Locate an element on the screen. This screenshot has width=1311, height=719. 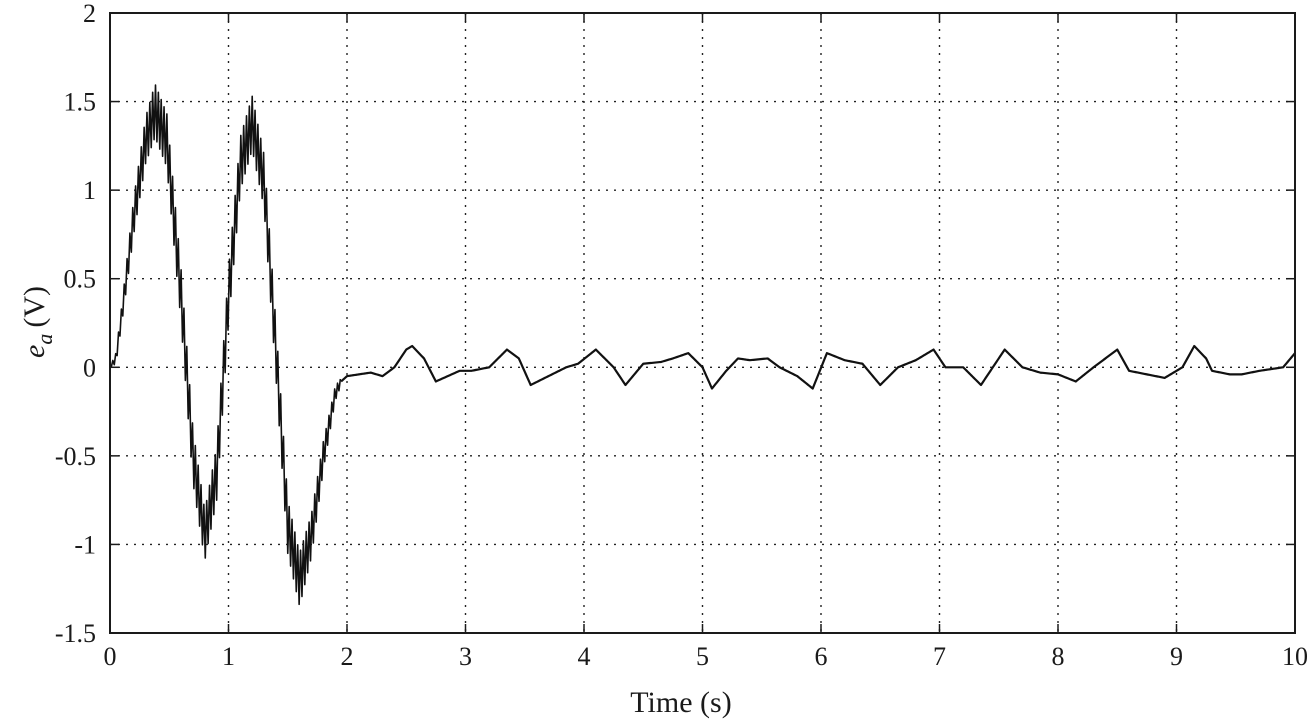
y-axis-label-subscript: a is located at coordinates (44, 339).